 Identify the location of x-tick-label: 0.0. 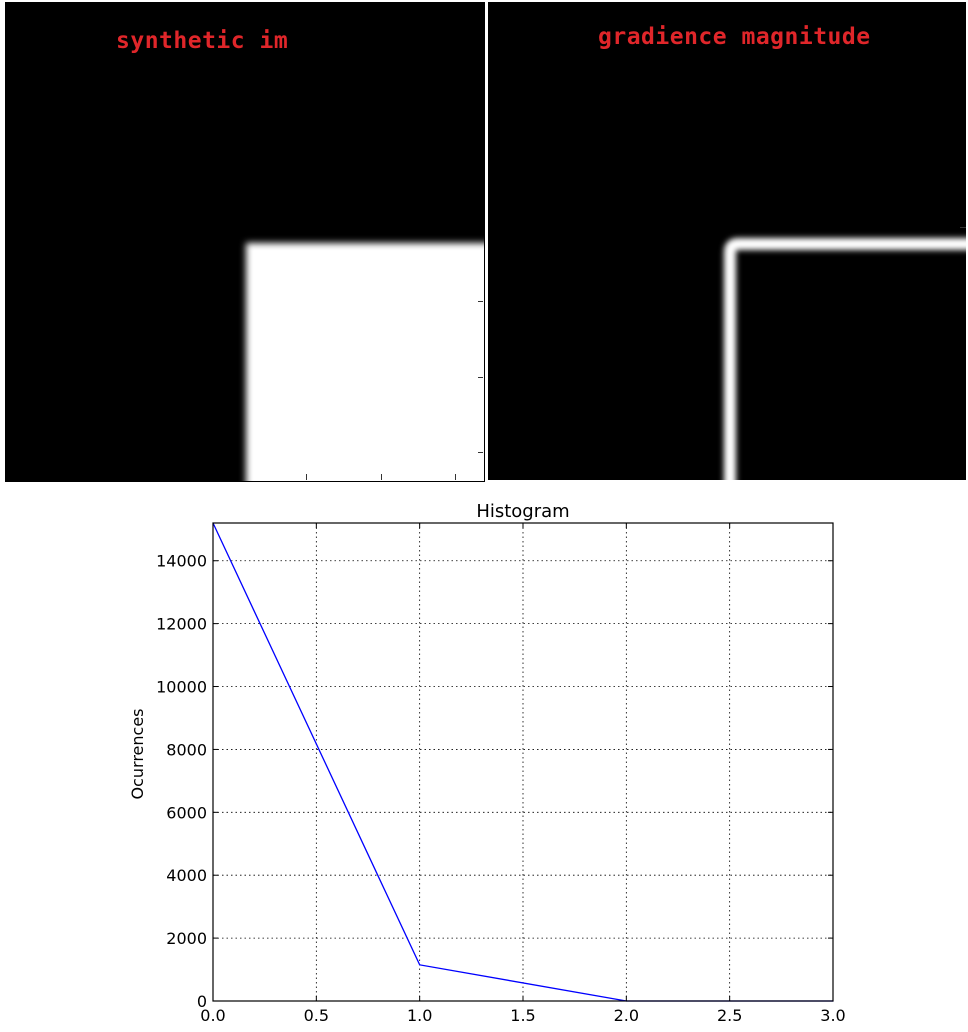
(212, 1015).